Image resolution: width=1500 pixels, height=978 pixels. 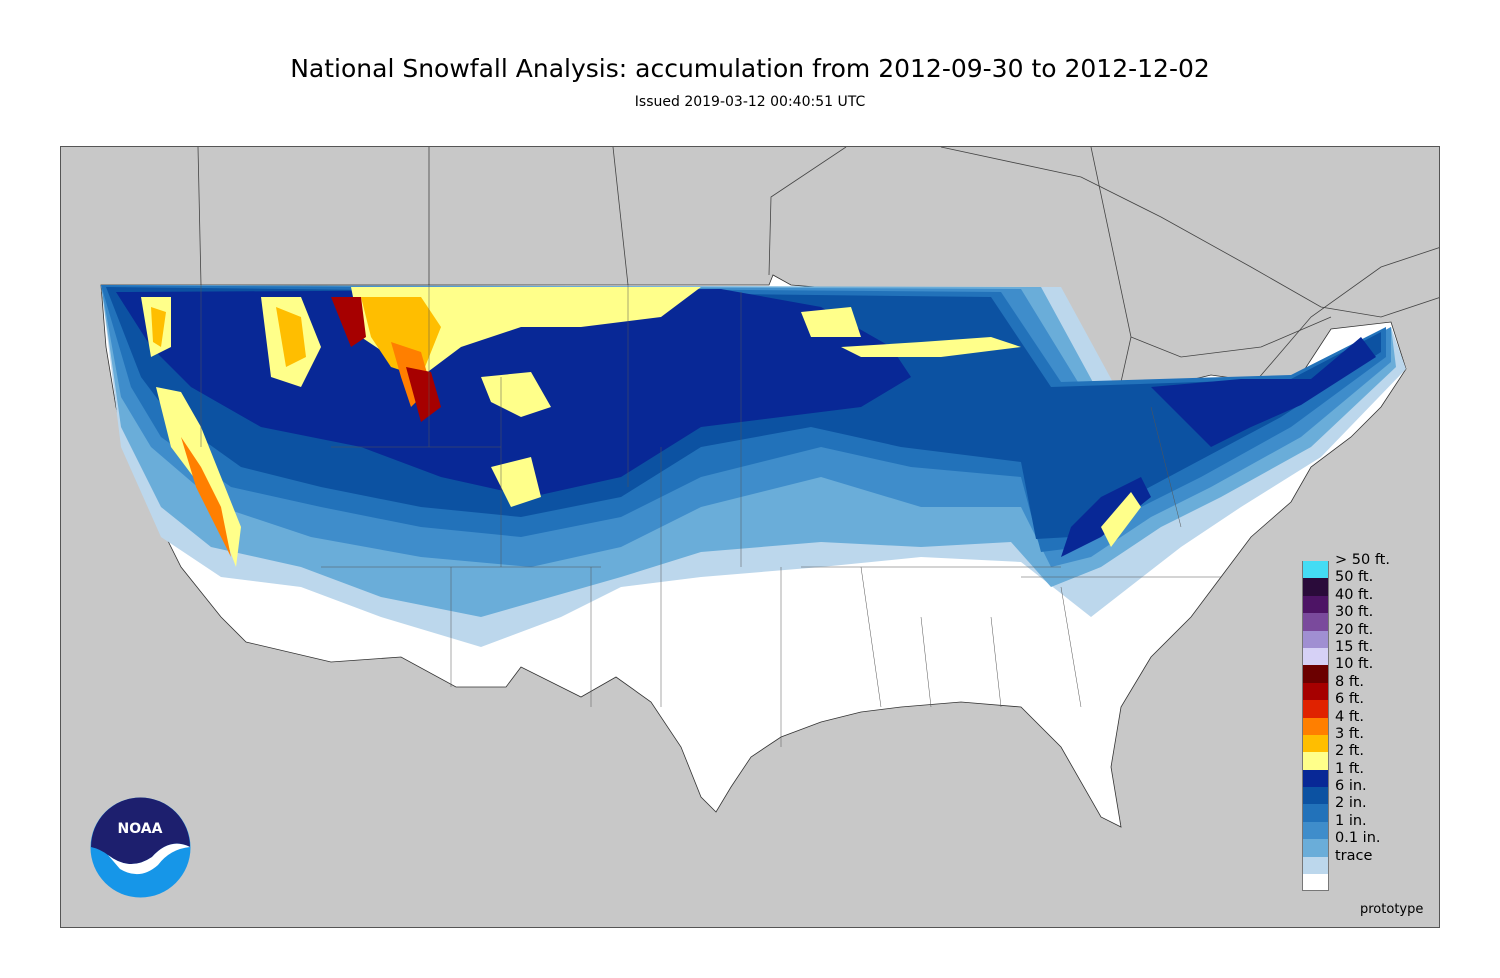 What do you see at coordinates (1392, 909) in the screenshot?
I see `prototype-label: prototype` at bounding box center [1392, 909].